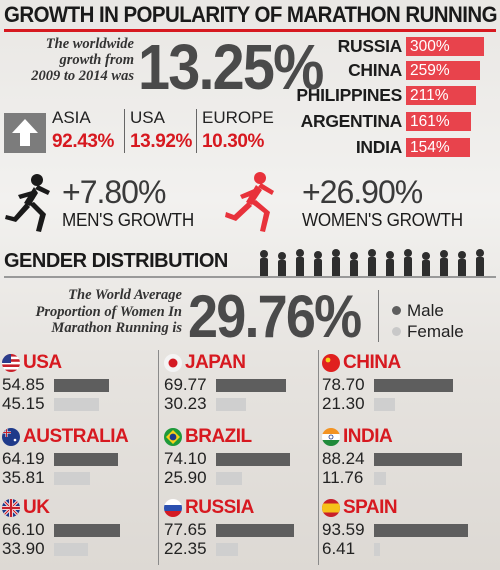 This screenshot has height=570, width=500. Describe the element at coordinates (23, 548) in the screenshot. I see `female-value: 33.90` at that location.